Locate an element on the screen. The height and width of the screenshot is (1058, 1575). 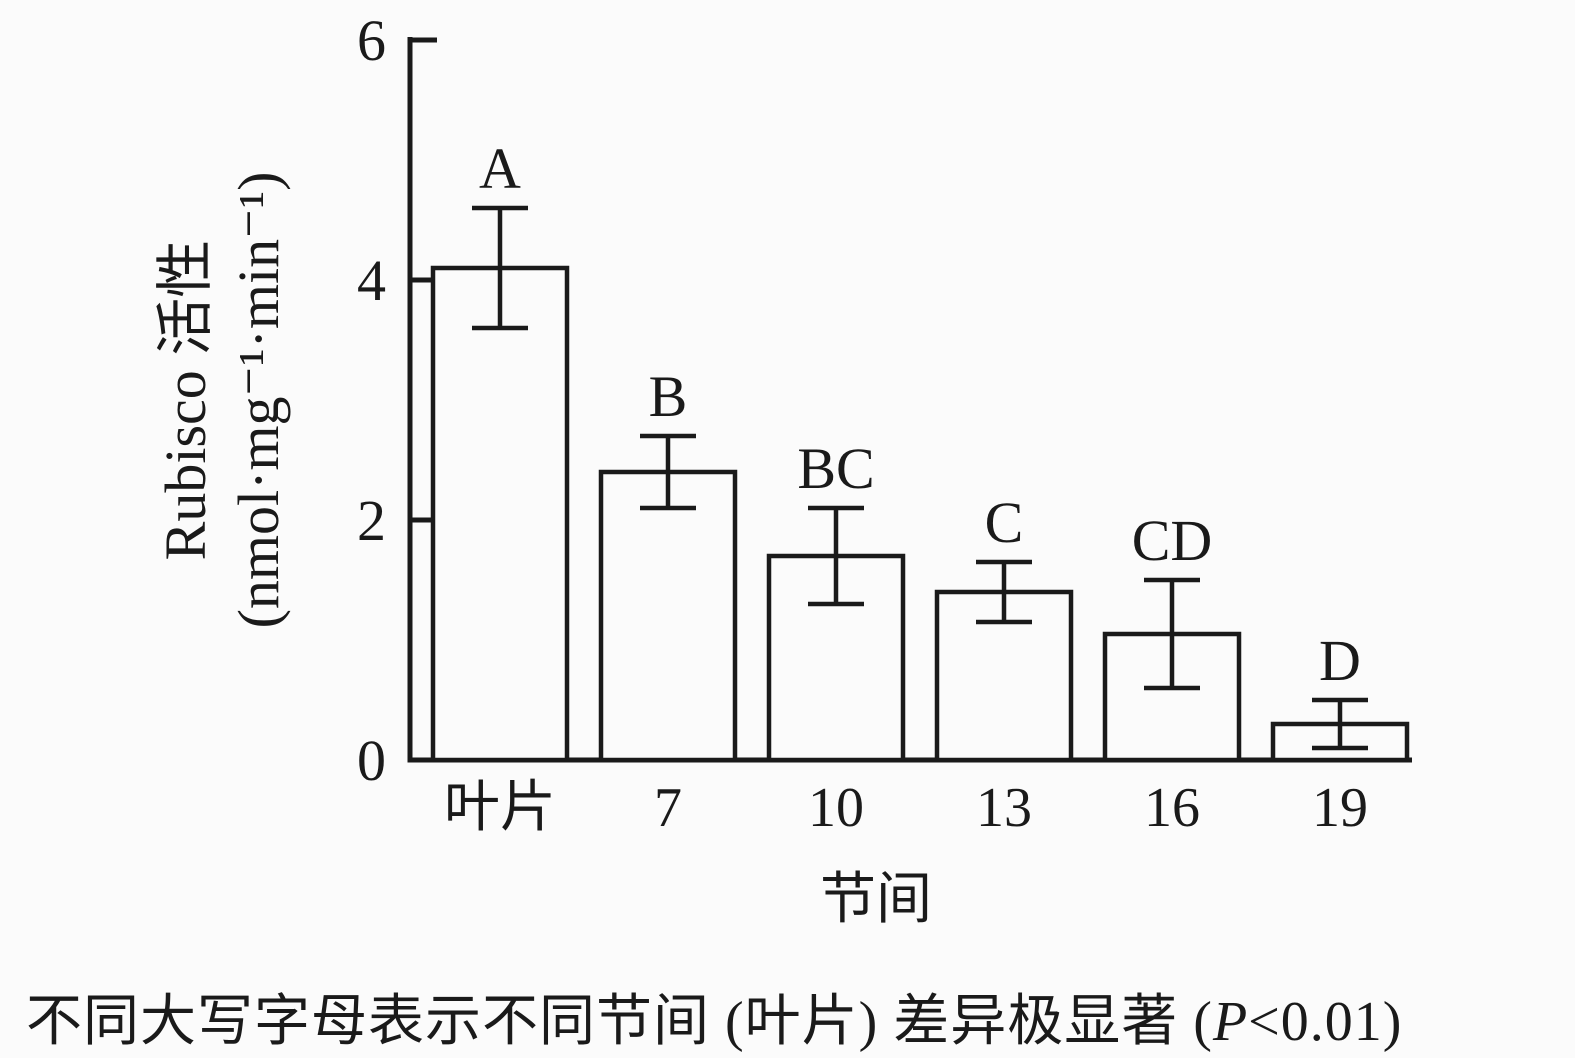
sig-letter: A is located at coordinates (500, 168).